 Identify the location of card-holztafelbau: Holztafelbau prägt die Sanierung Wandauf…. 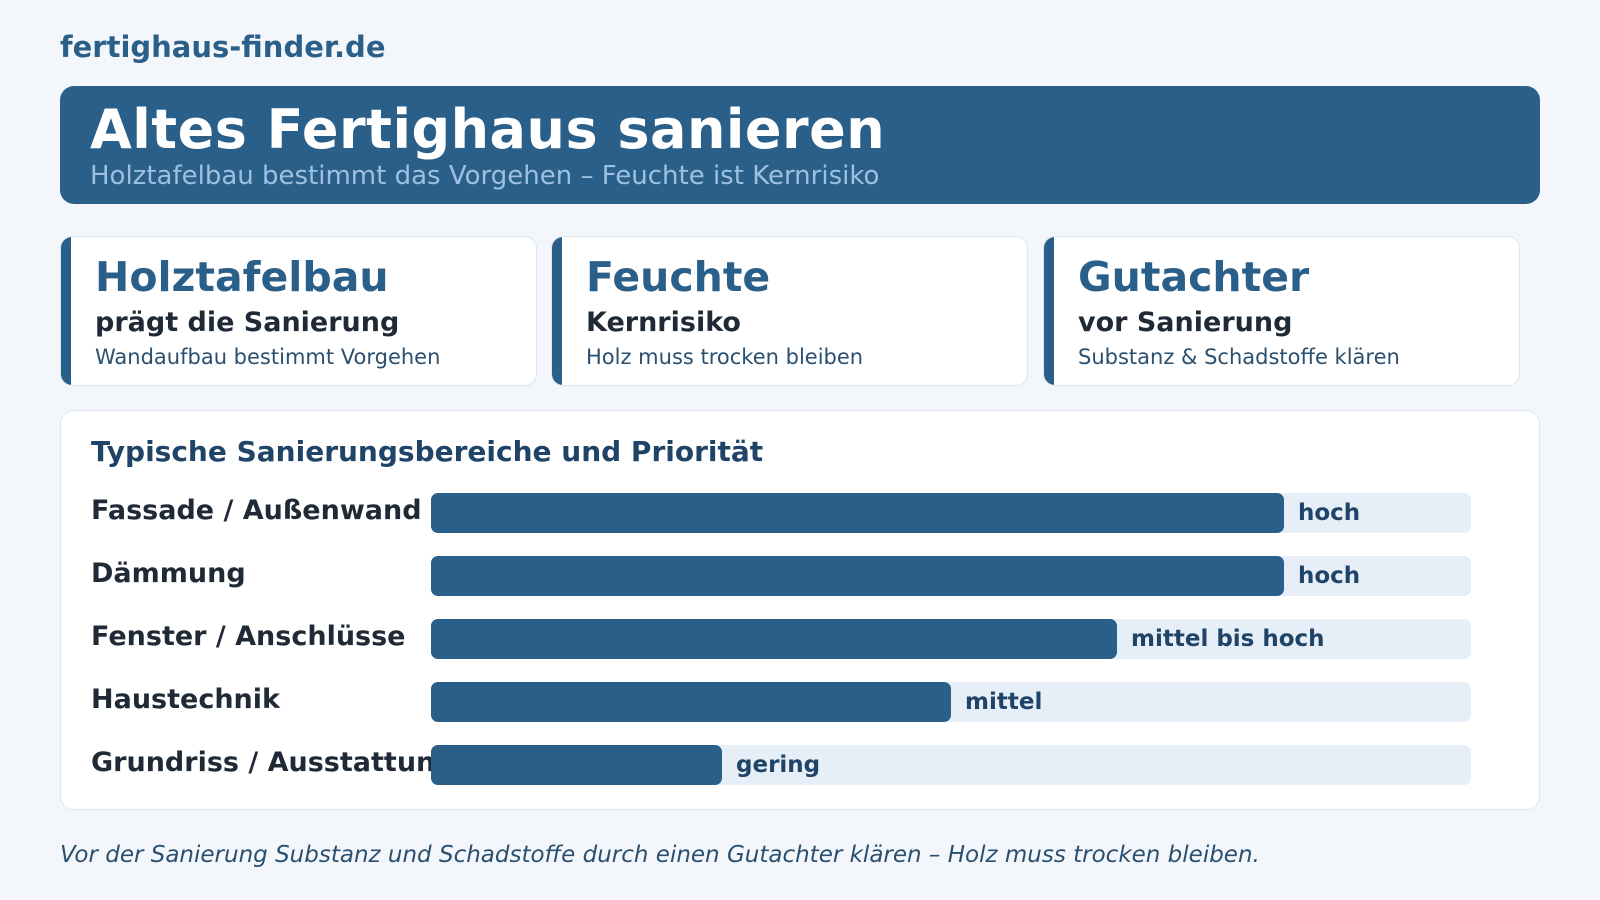
(298, 311).